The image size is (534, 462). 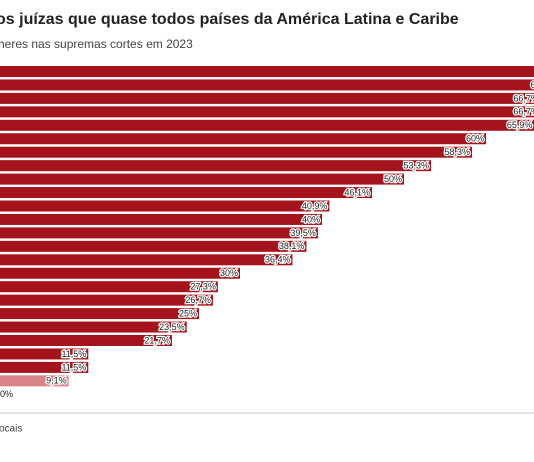 I want to click on value-label: 0%, so click(x=6, y=394).